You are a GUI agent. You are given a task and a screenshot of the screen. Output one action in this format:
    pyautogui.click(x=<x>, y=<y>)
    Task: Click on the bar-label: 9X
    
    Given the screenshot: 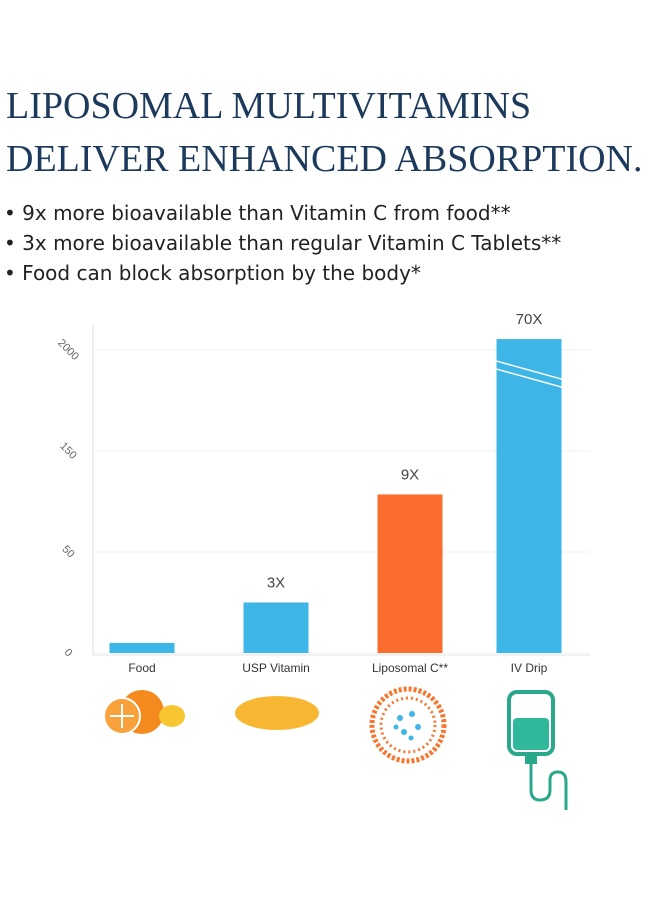 What is the action you would take?
    pyautogui.click(x=410, y=474)
    